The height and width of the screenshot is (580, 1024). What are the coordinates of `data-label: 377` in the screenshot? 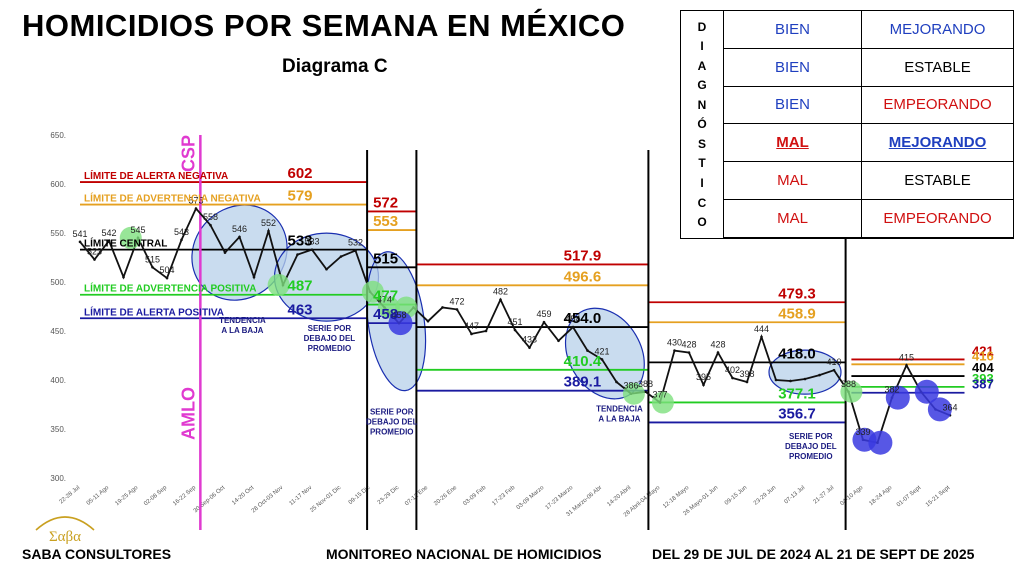 It's located at (659, 395).